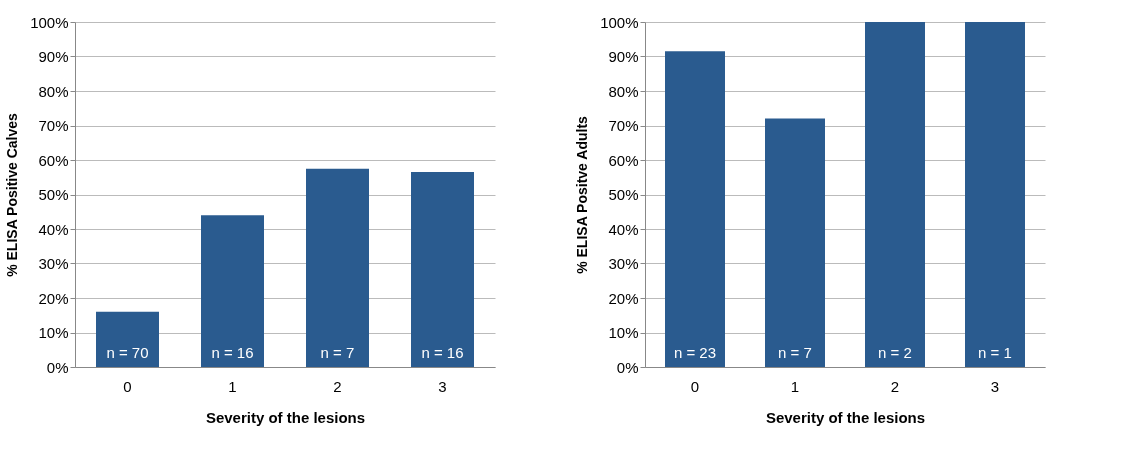  What do you see at coordinates (127, 352) in the screenshot?
I see `annotation: n = 70` at bounding box center [127, 352].